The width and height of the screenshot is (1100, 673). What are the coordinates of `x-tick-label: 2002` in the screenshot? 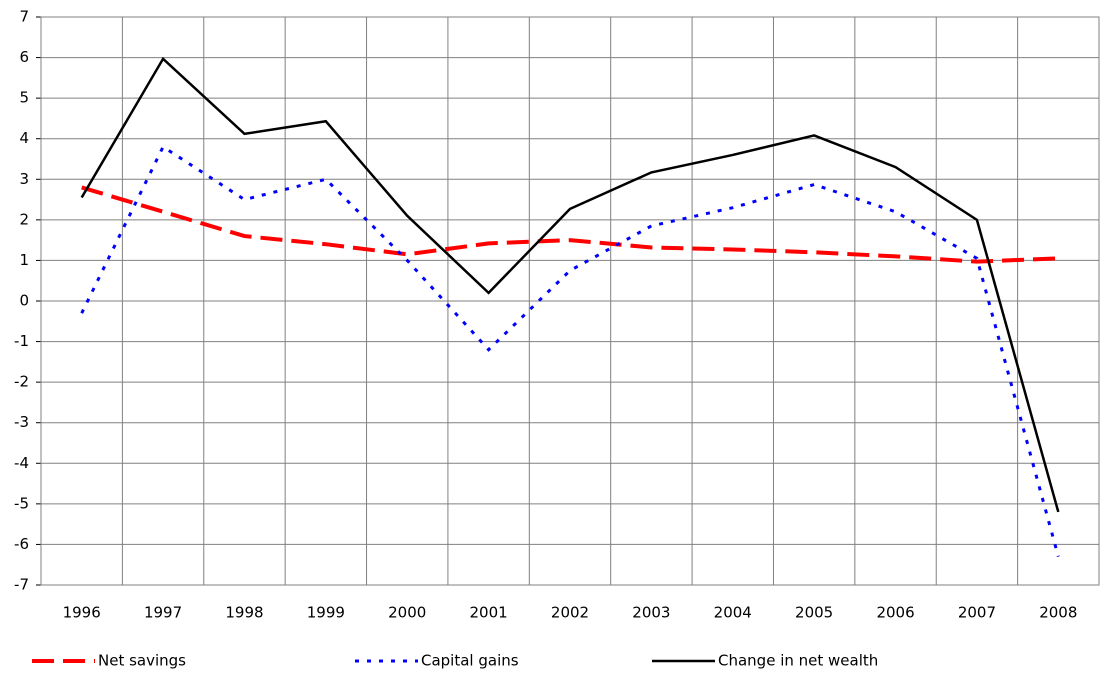 It's located at (570, 613).